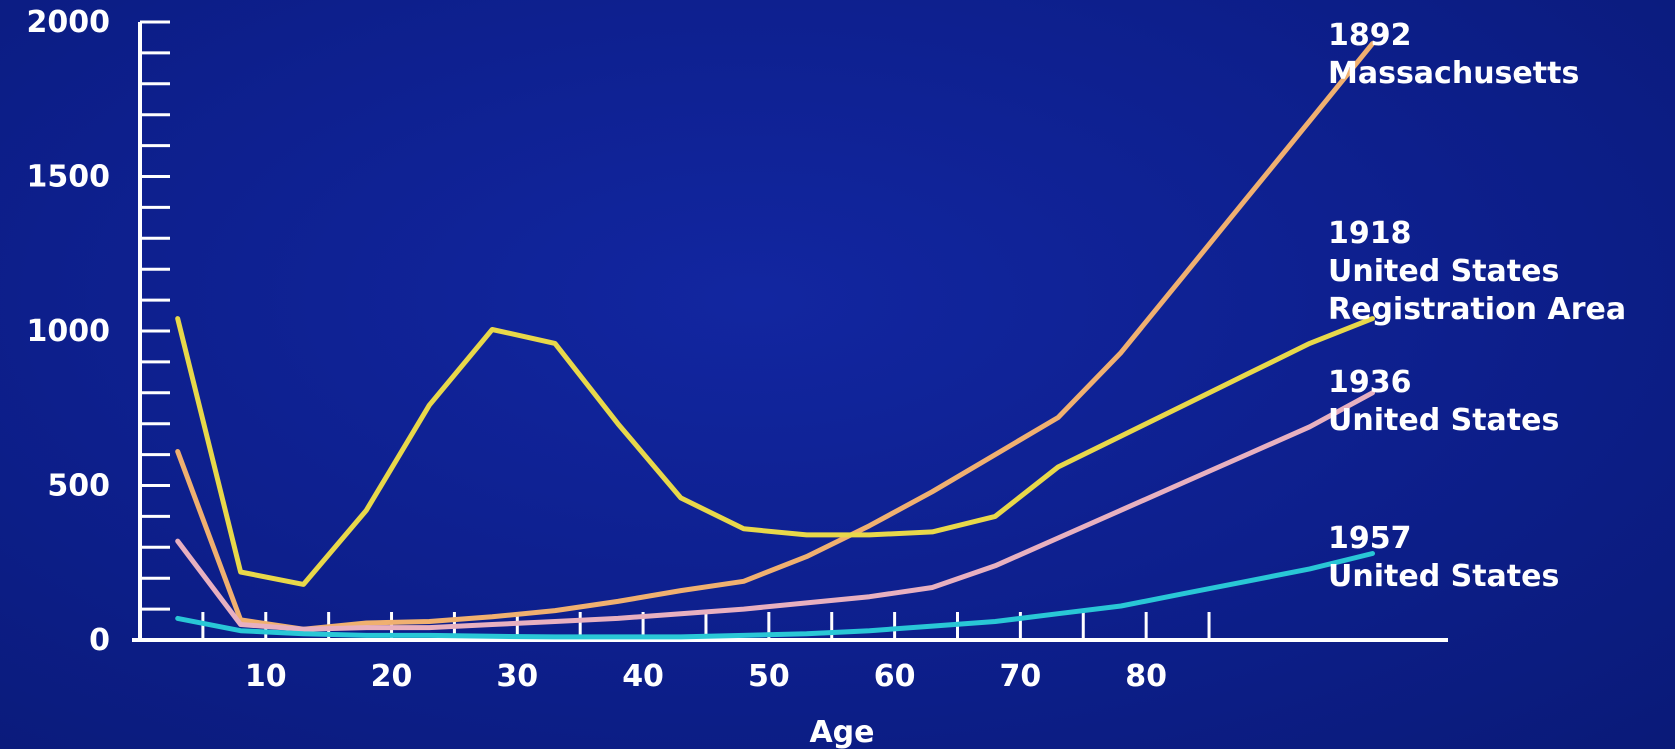 Image resolution: width=1675 pixels, height=749 pixels. What do you see at coordinates (266, 676) in the screenshot?
I see `x-tick-label: 10` at bounding box center [266, 676].